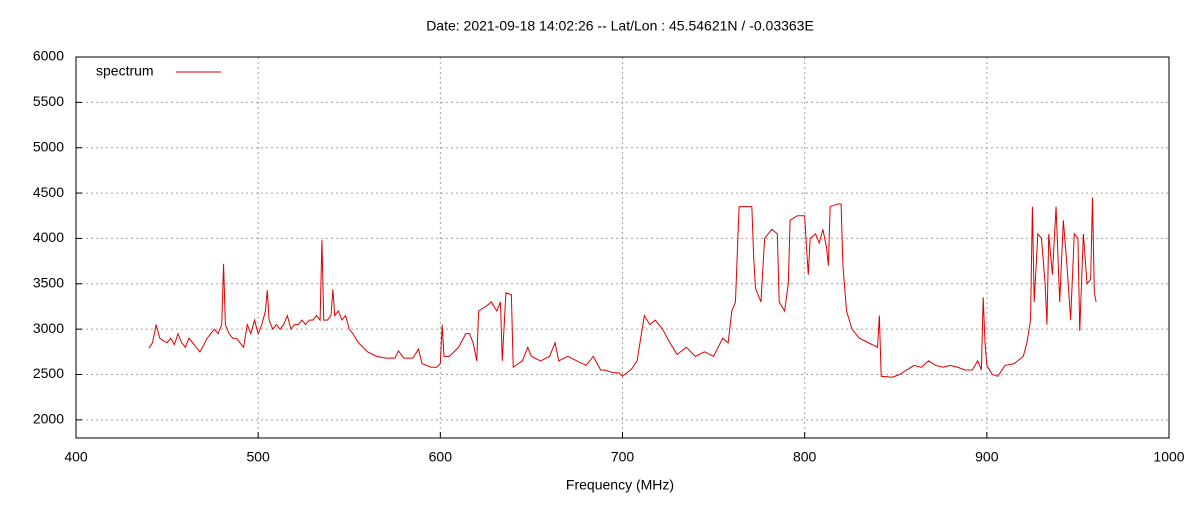 The image size is (1200, 505). Describe the element at coordinates (48, 373) in the screenshot. I see `y-tick-label: 2500` at that location.